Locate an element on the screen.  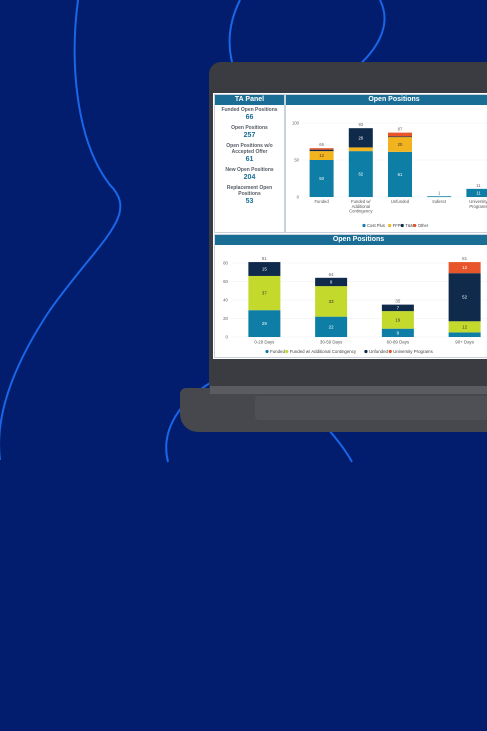
ta-item-value: 257 is located at coordinates (249, 135).